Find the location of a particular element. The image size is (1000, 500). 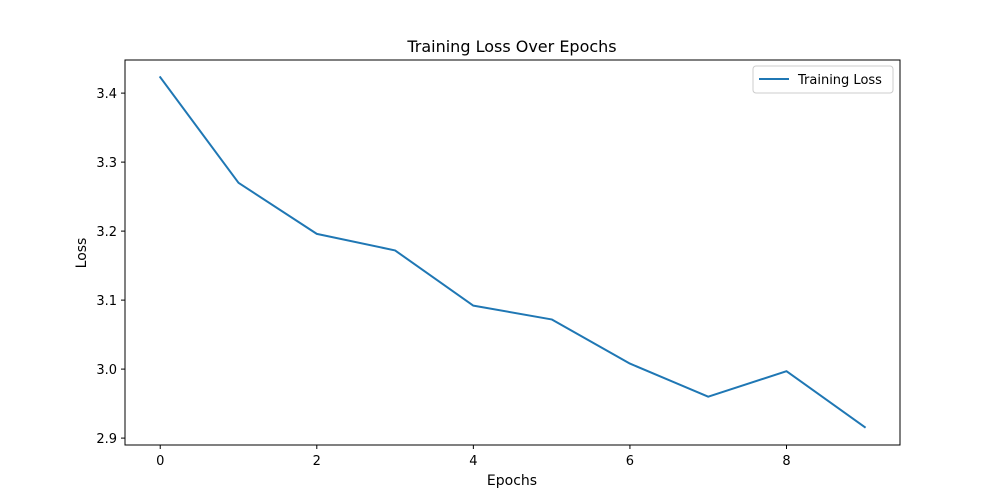

x-tick-label: 8 is located at coordinates (786, 461).